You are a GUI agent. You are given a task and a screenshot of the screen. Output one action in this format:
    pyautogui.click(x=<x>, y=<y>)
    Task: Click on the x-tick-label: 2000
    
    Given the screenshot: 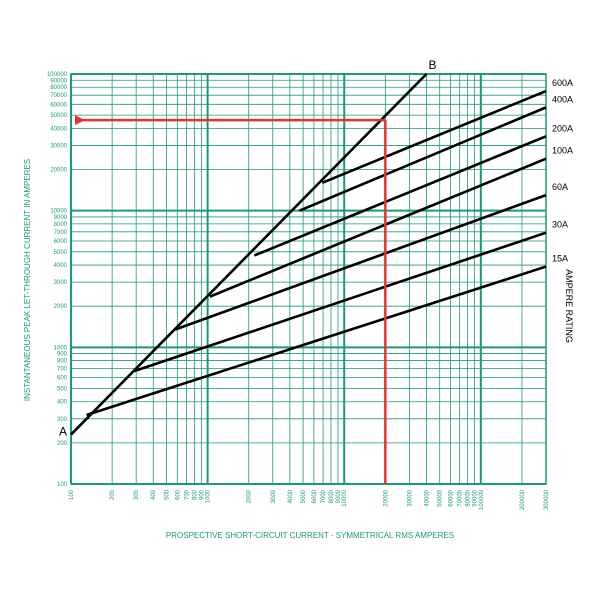 What is the action you would take?
    pyautogui.click(x=250, y=496)
    